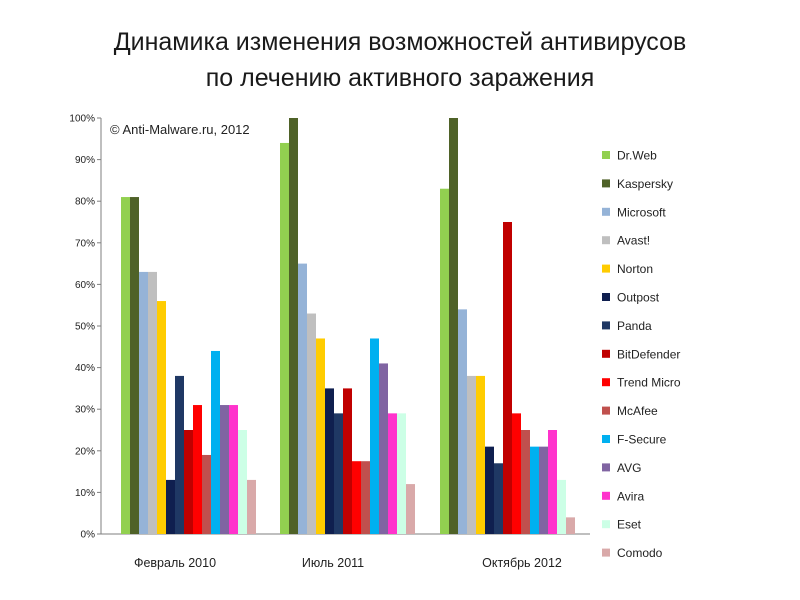  I want to click on y-tick-label: 50%, so click(85, 327).